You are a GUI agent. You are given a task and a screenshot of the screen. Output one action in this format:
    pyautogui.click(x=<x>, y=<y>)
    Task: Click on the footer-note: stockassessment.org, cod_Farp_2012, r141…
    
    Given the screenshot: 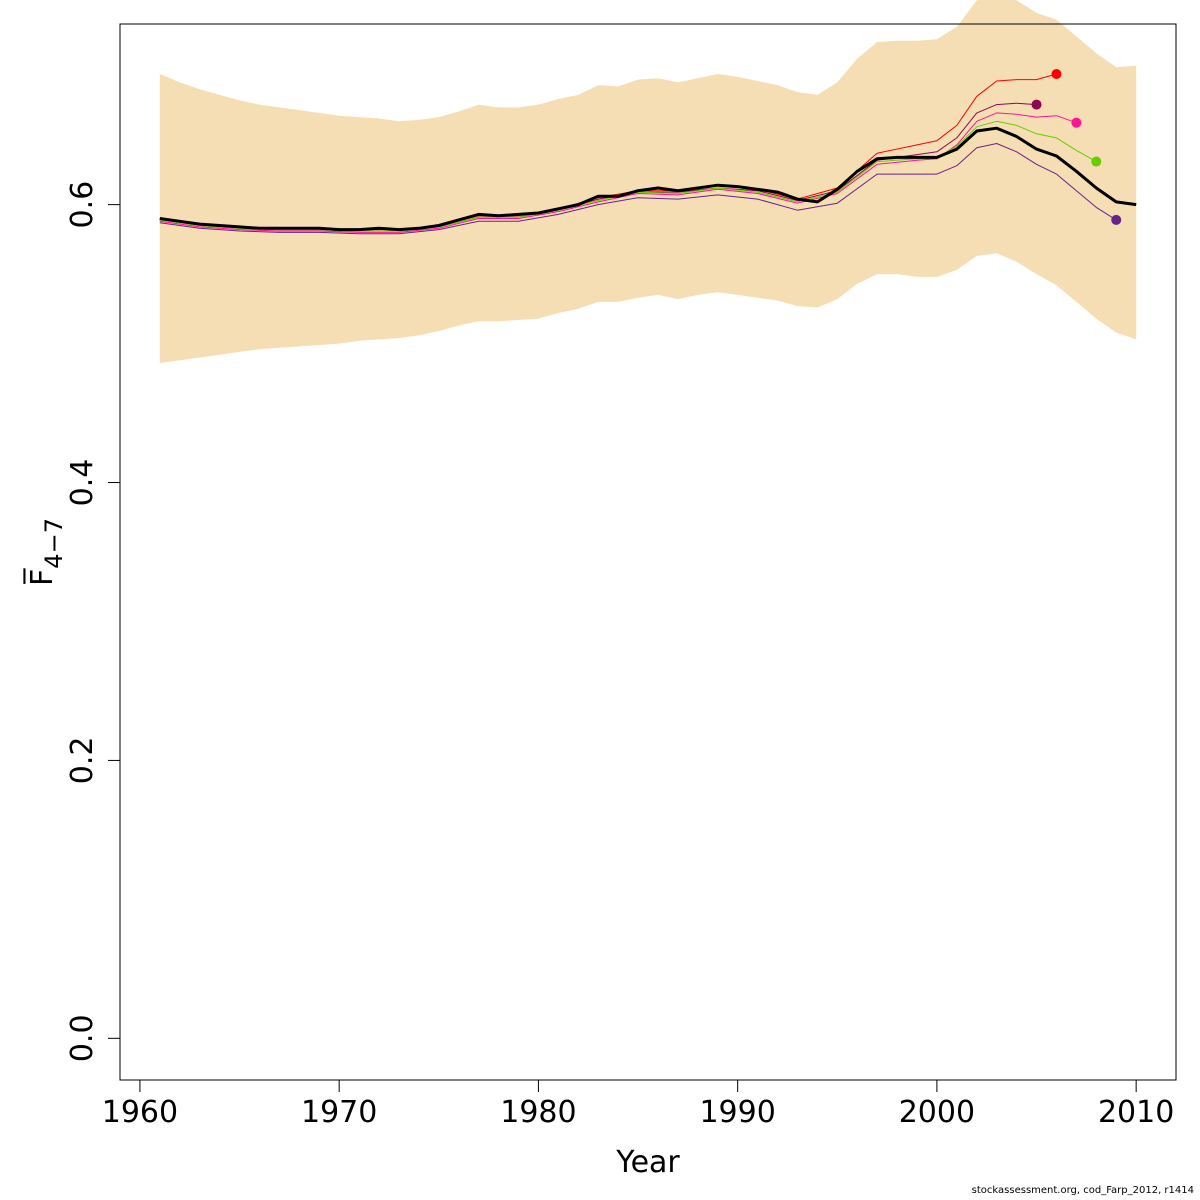 What is the action you would take?
    pyautogui.click(x=1082, y=1190)
    